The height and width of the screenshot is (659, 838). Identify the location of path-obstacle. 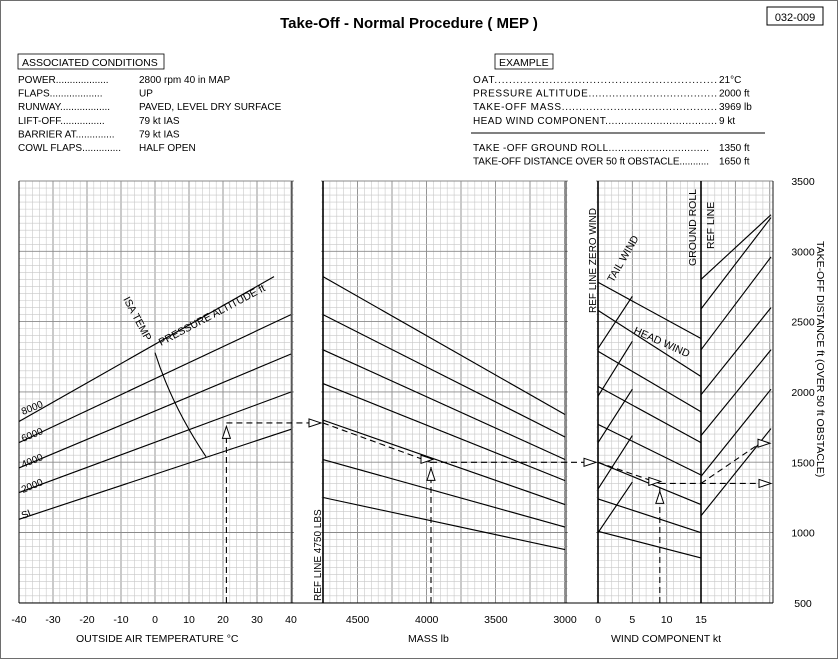
(732, 462).